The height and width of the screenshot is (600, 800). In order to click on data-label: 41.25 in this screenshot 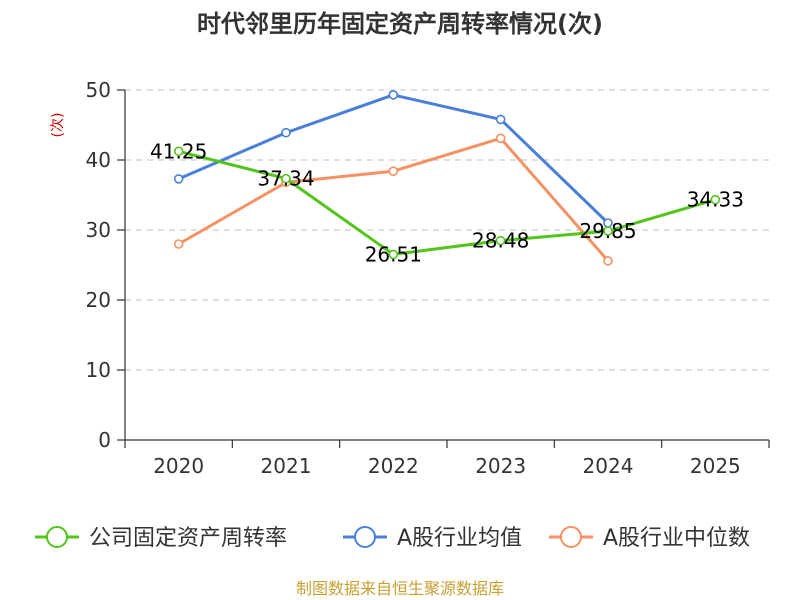, I will do `click(178, 151)`.